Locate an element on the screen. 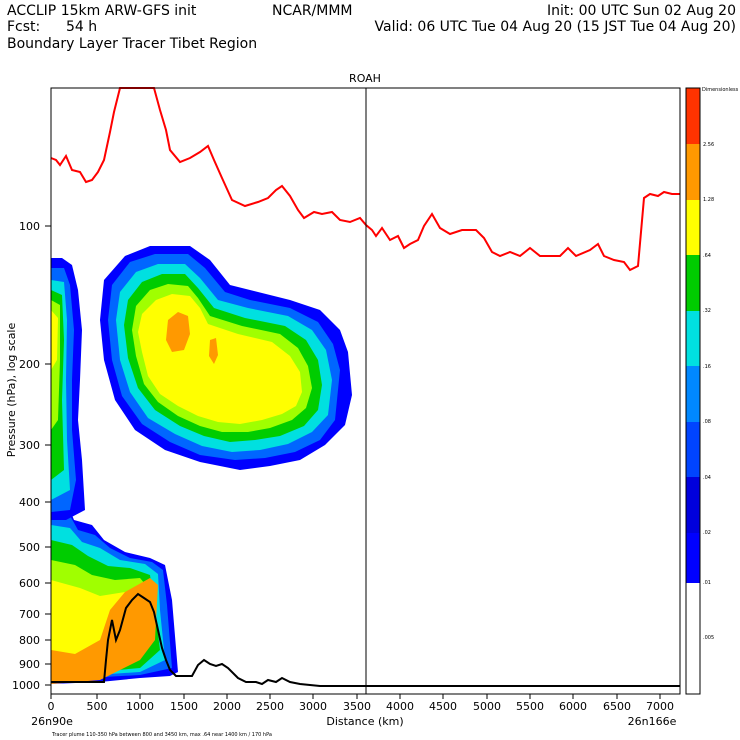  y-tick-label-700: 700 is located at coordinates (29, 614).